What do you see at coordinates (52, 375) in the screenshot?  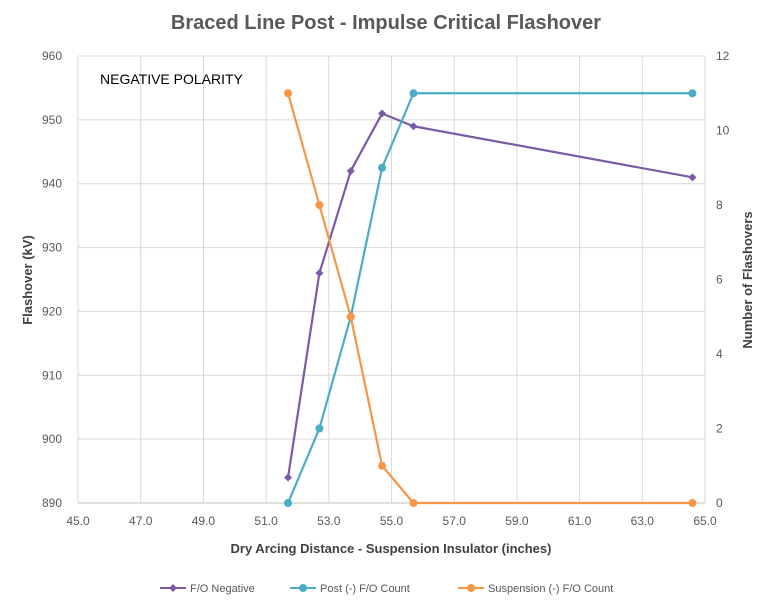 I see `y-tick-label: 910` at bounding box center [52, 375].